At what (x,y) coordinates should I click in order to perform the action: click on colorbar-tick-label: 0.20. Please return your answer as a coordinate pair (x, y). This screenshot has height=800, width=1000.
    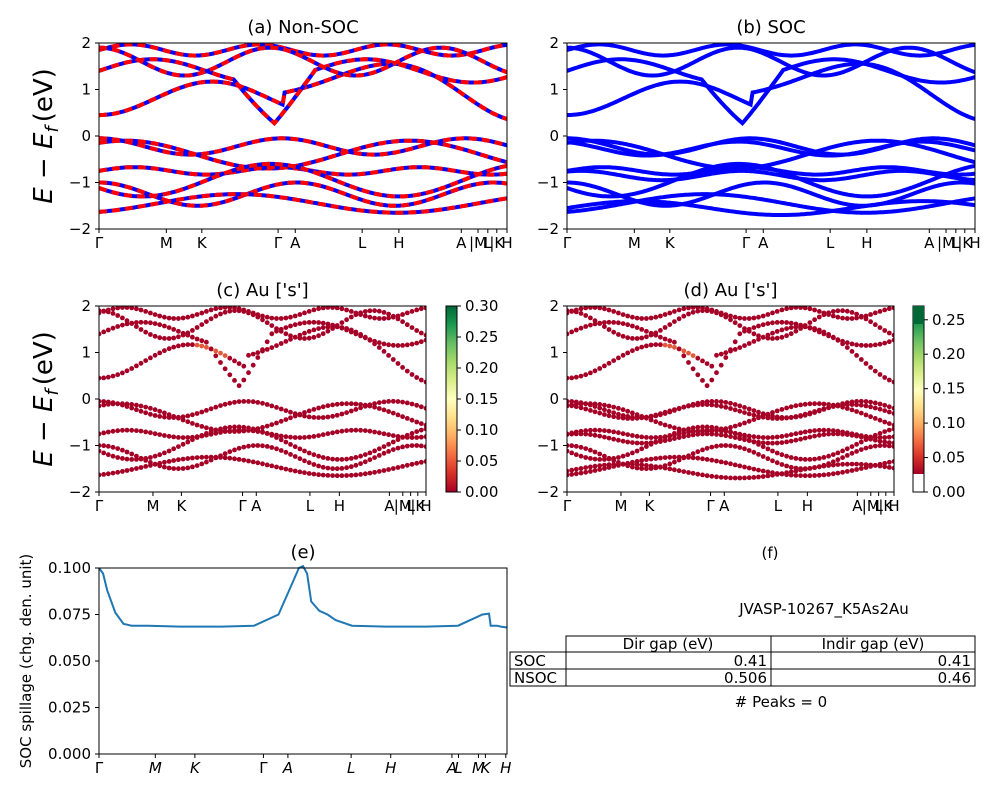
    Looking at the image, I should click on (948, 354).